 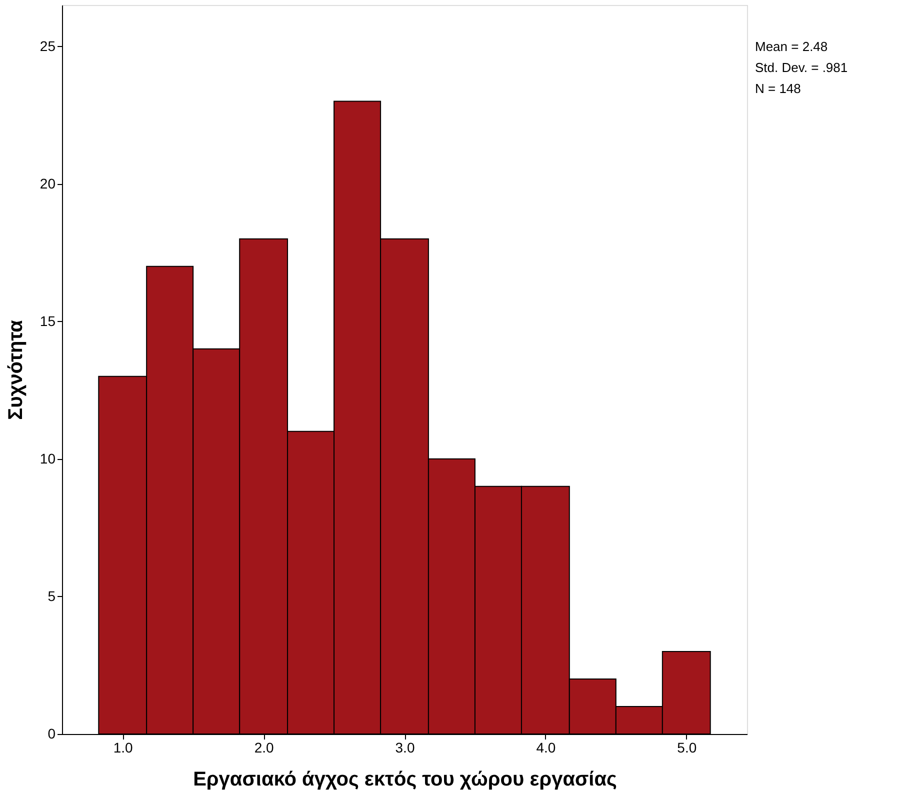 I want to click on y-tick-label: 5, so click(x=52, y=596).